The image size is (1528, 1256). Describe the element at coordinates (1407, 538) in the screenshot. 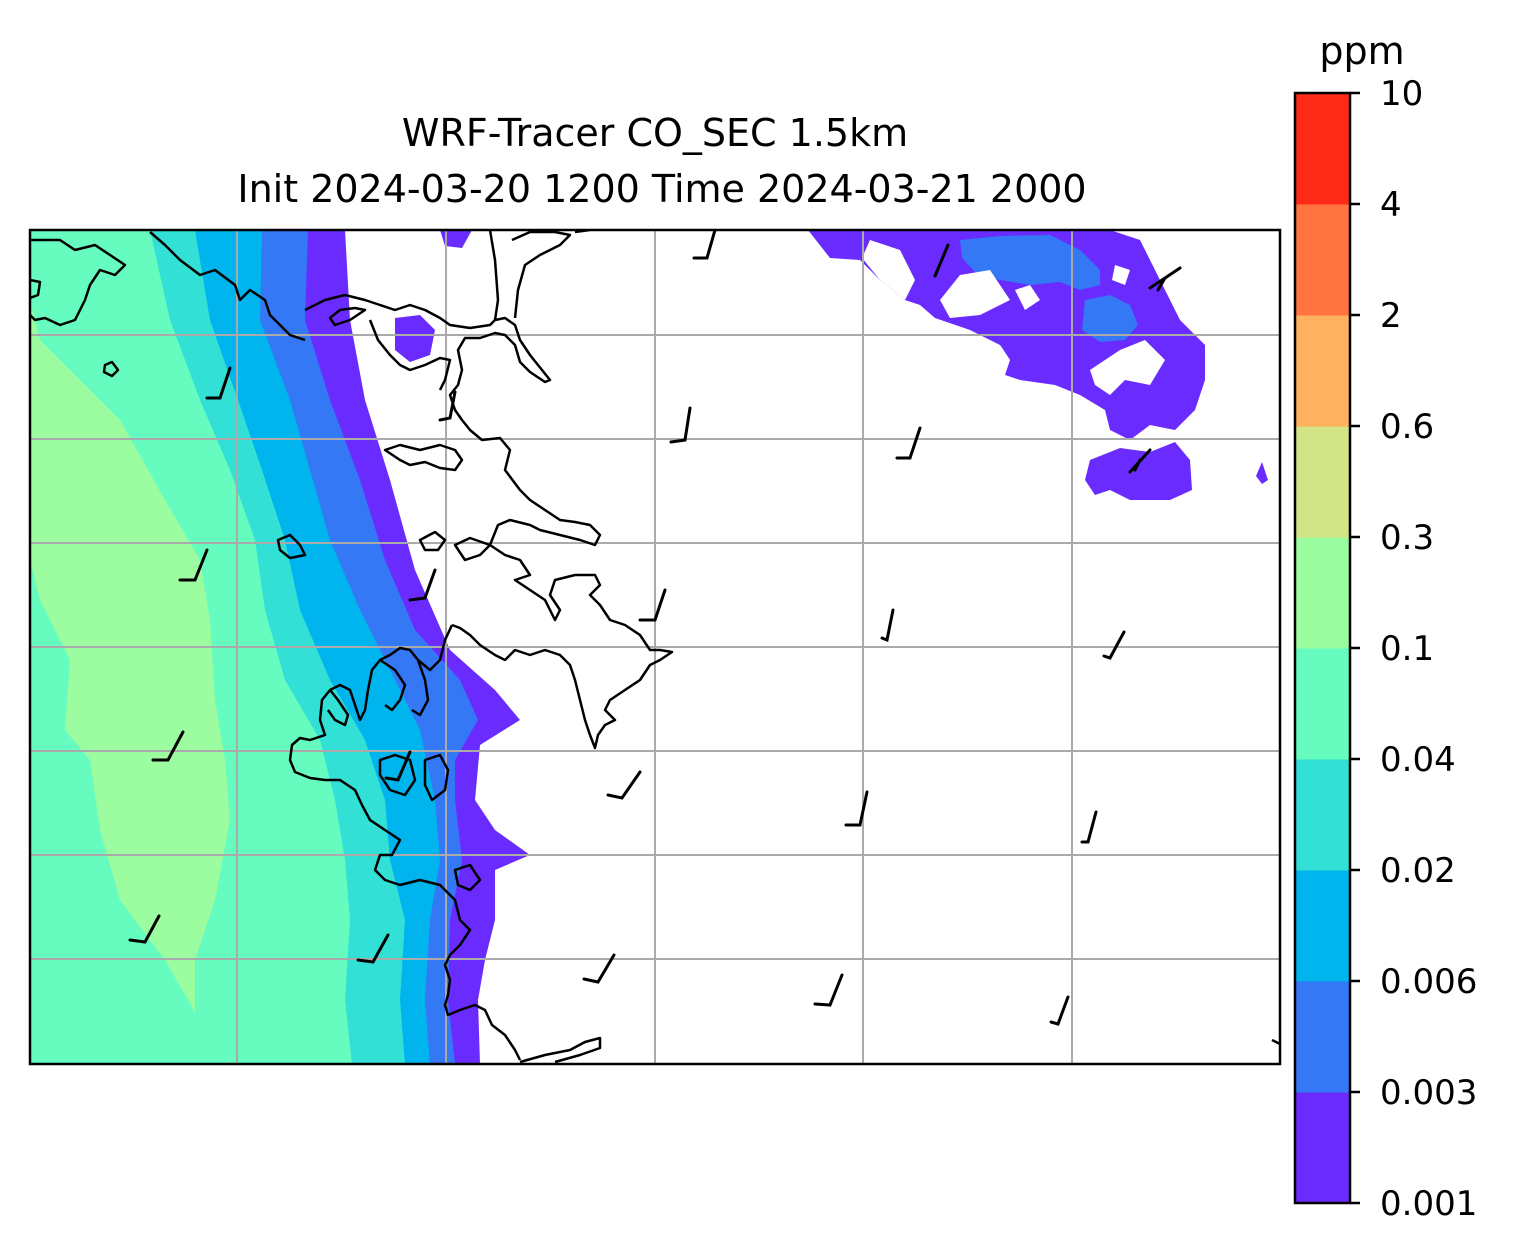

I see `colorbar-tick-label: 0.3` at that location.